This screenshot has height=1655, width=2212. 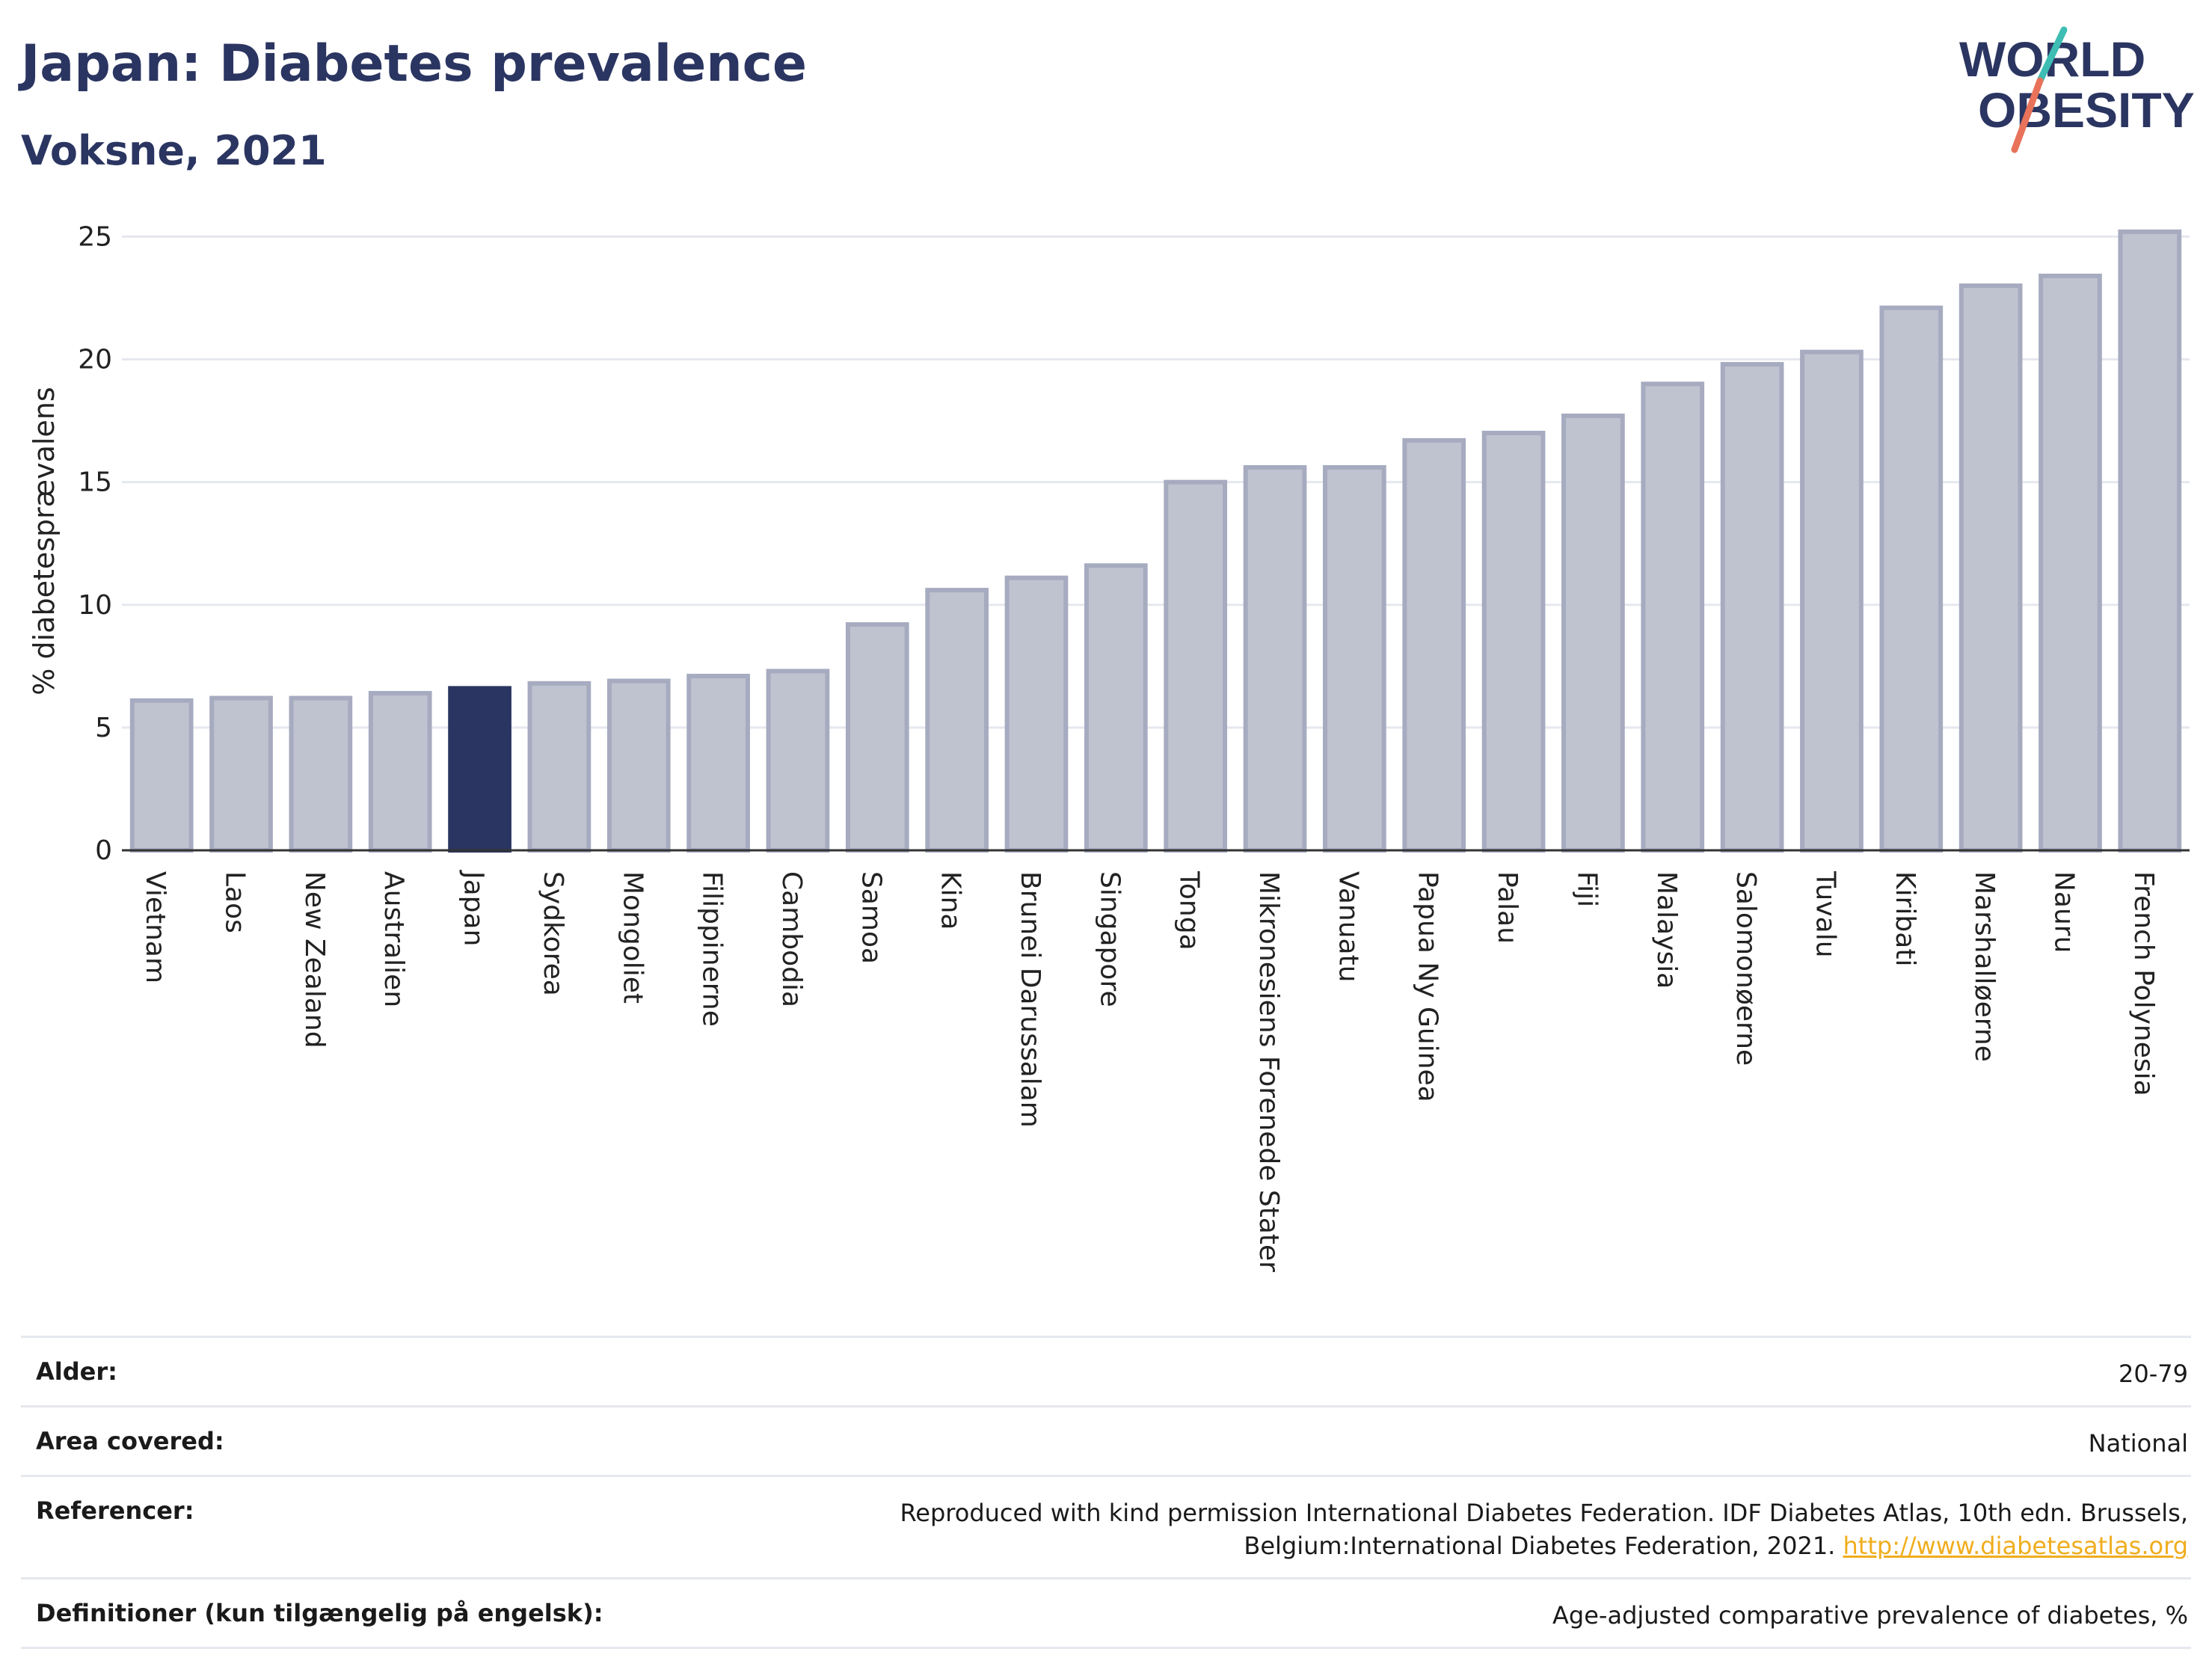 I want to click on chart-title: Japan: Diabetes prevalence, so click(x=414, y=63).